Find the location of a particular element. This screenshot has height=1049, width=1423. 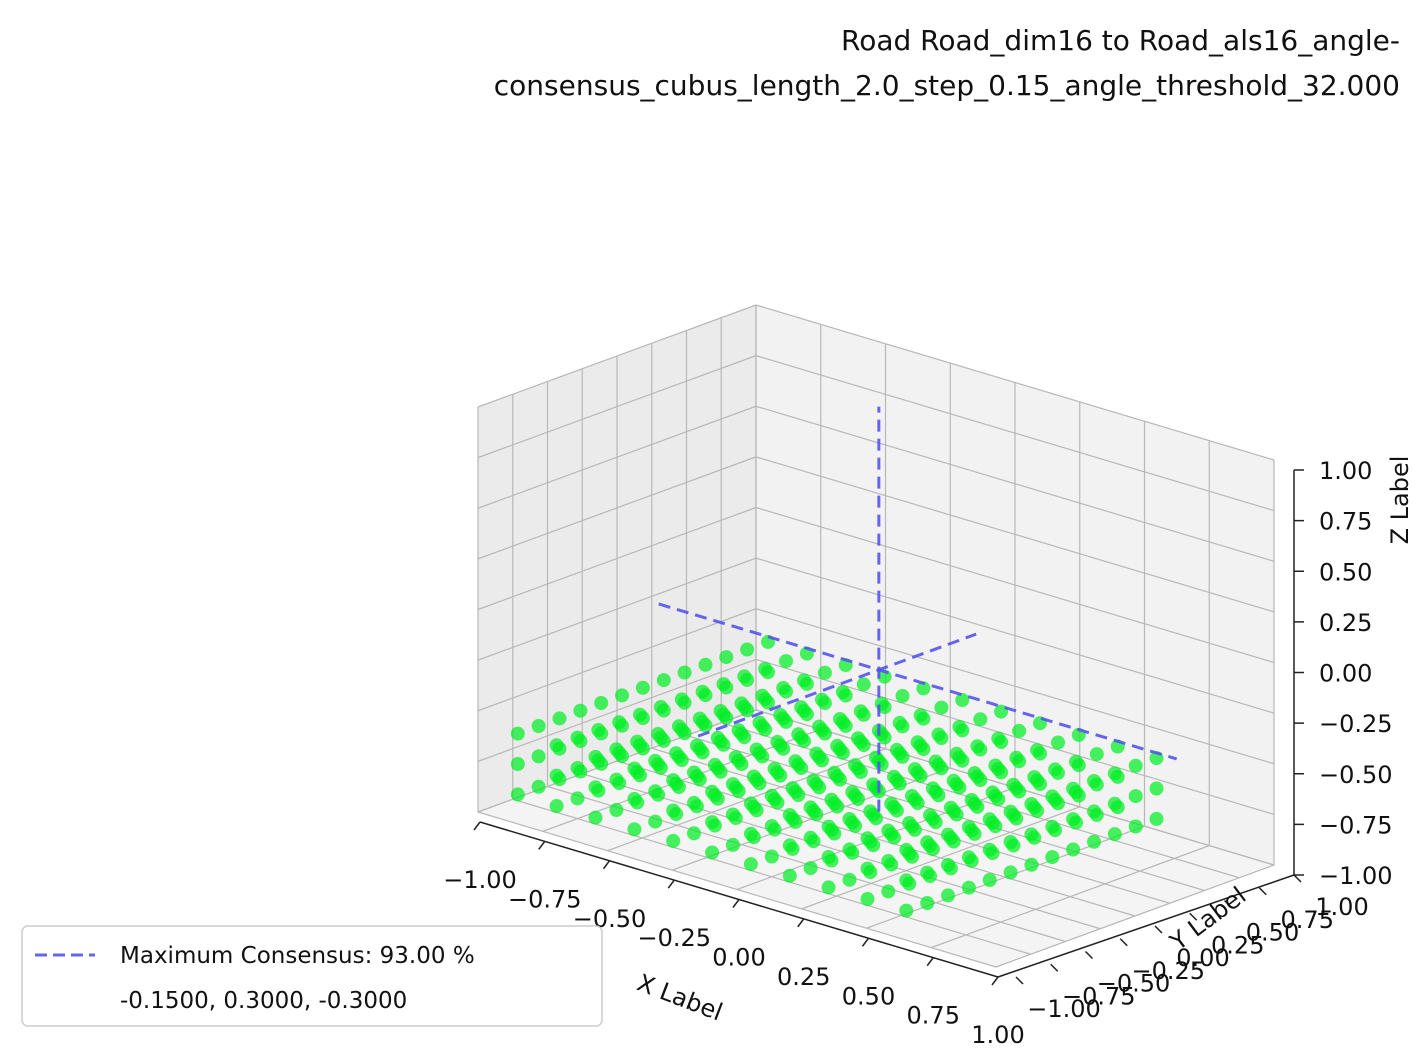

x-tick-label: 0.25 is located at coordinates (803, 977).